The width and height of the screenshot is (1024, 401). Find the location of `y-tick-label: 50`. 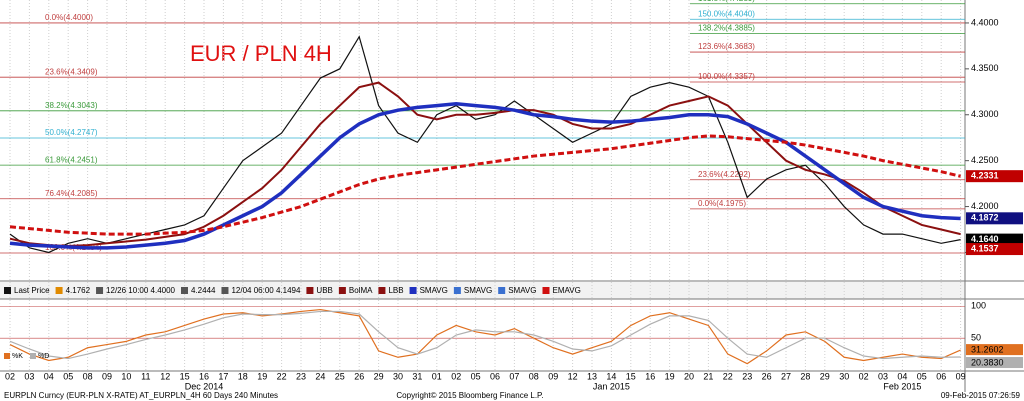

y-tick-label: 50 is located at coordinates (976, 338).